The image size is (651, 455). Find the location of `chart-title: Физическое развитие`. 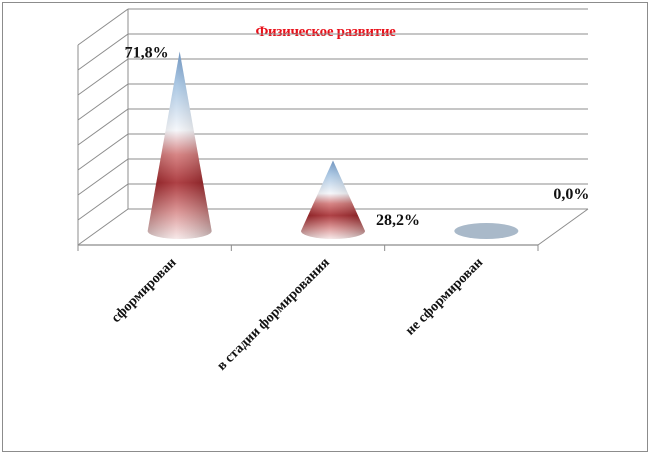

chart-title: Физическое развитие is located at coordinates (325, 32).